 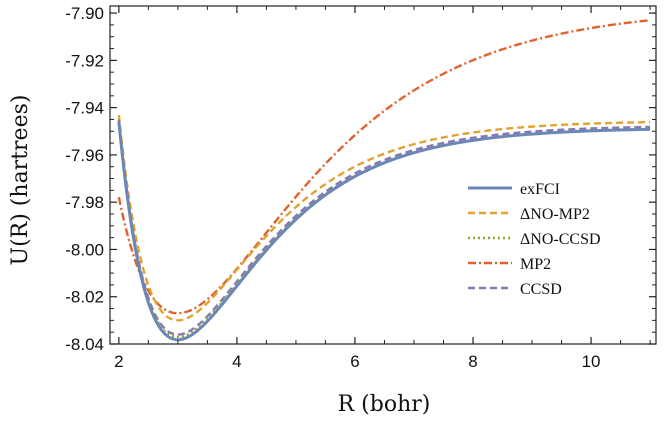 I want to click on x-tick-label: 4, so click(x=236, y=361).